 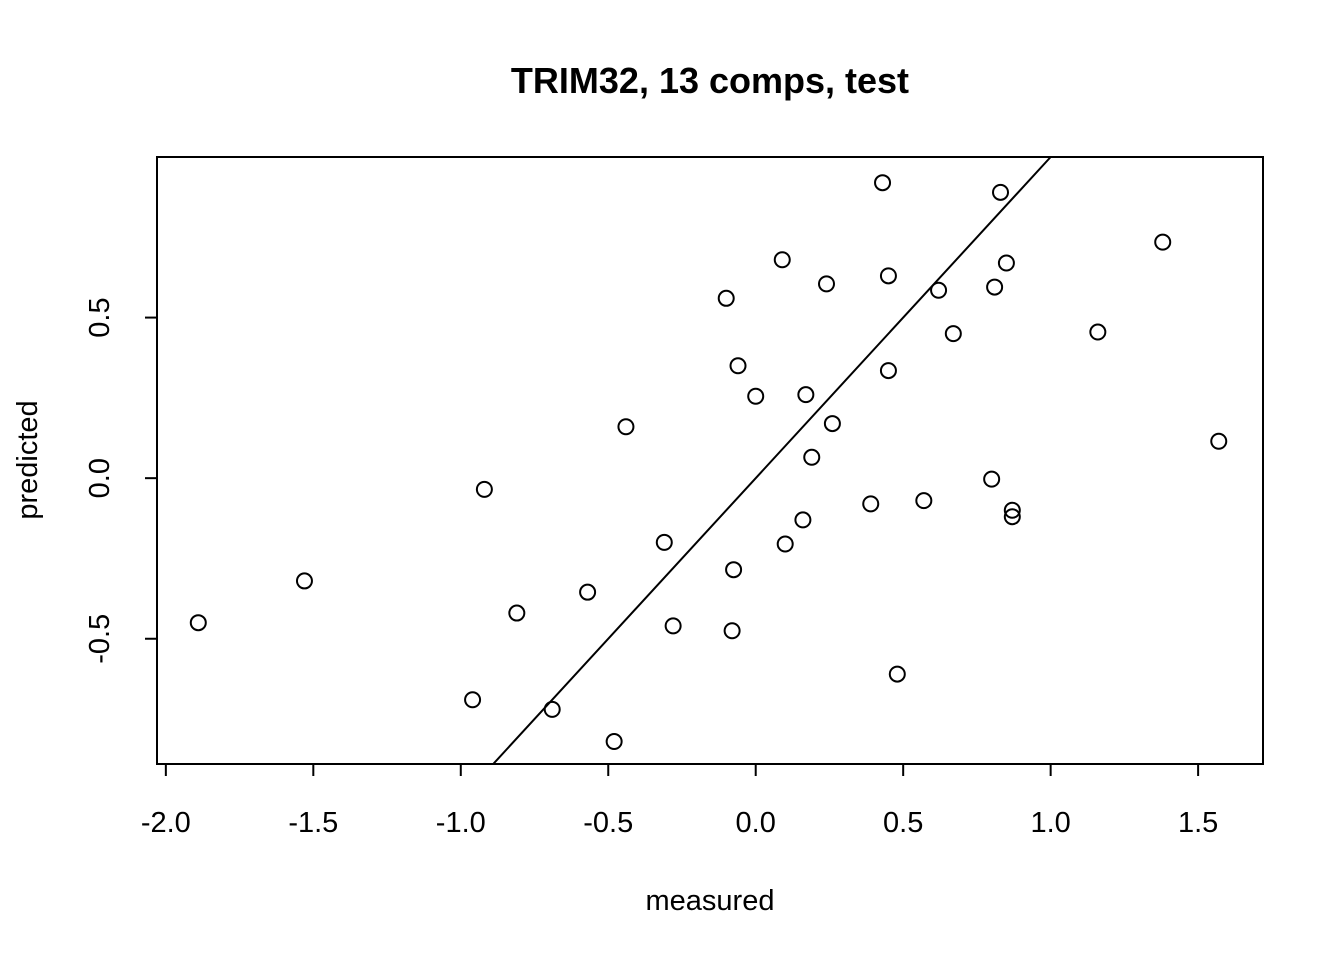 What do you see at coordinates (710, 80) in the screenshot?
I see `chart-title: TRIM32, 13 comps, test` at bounding box center [710, 80].